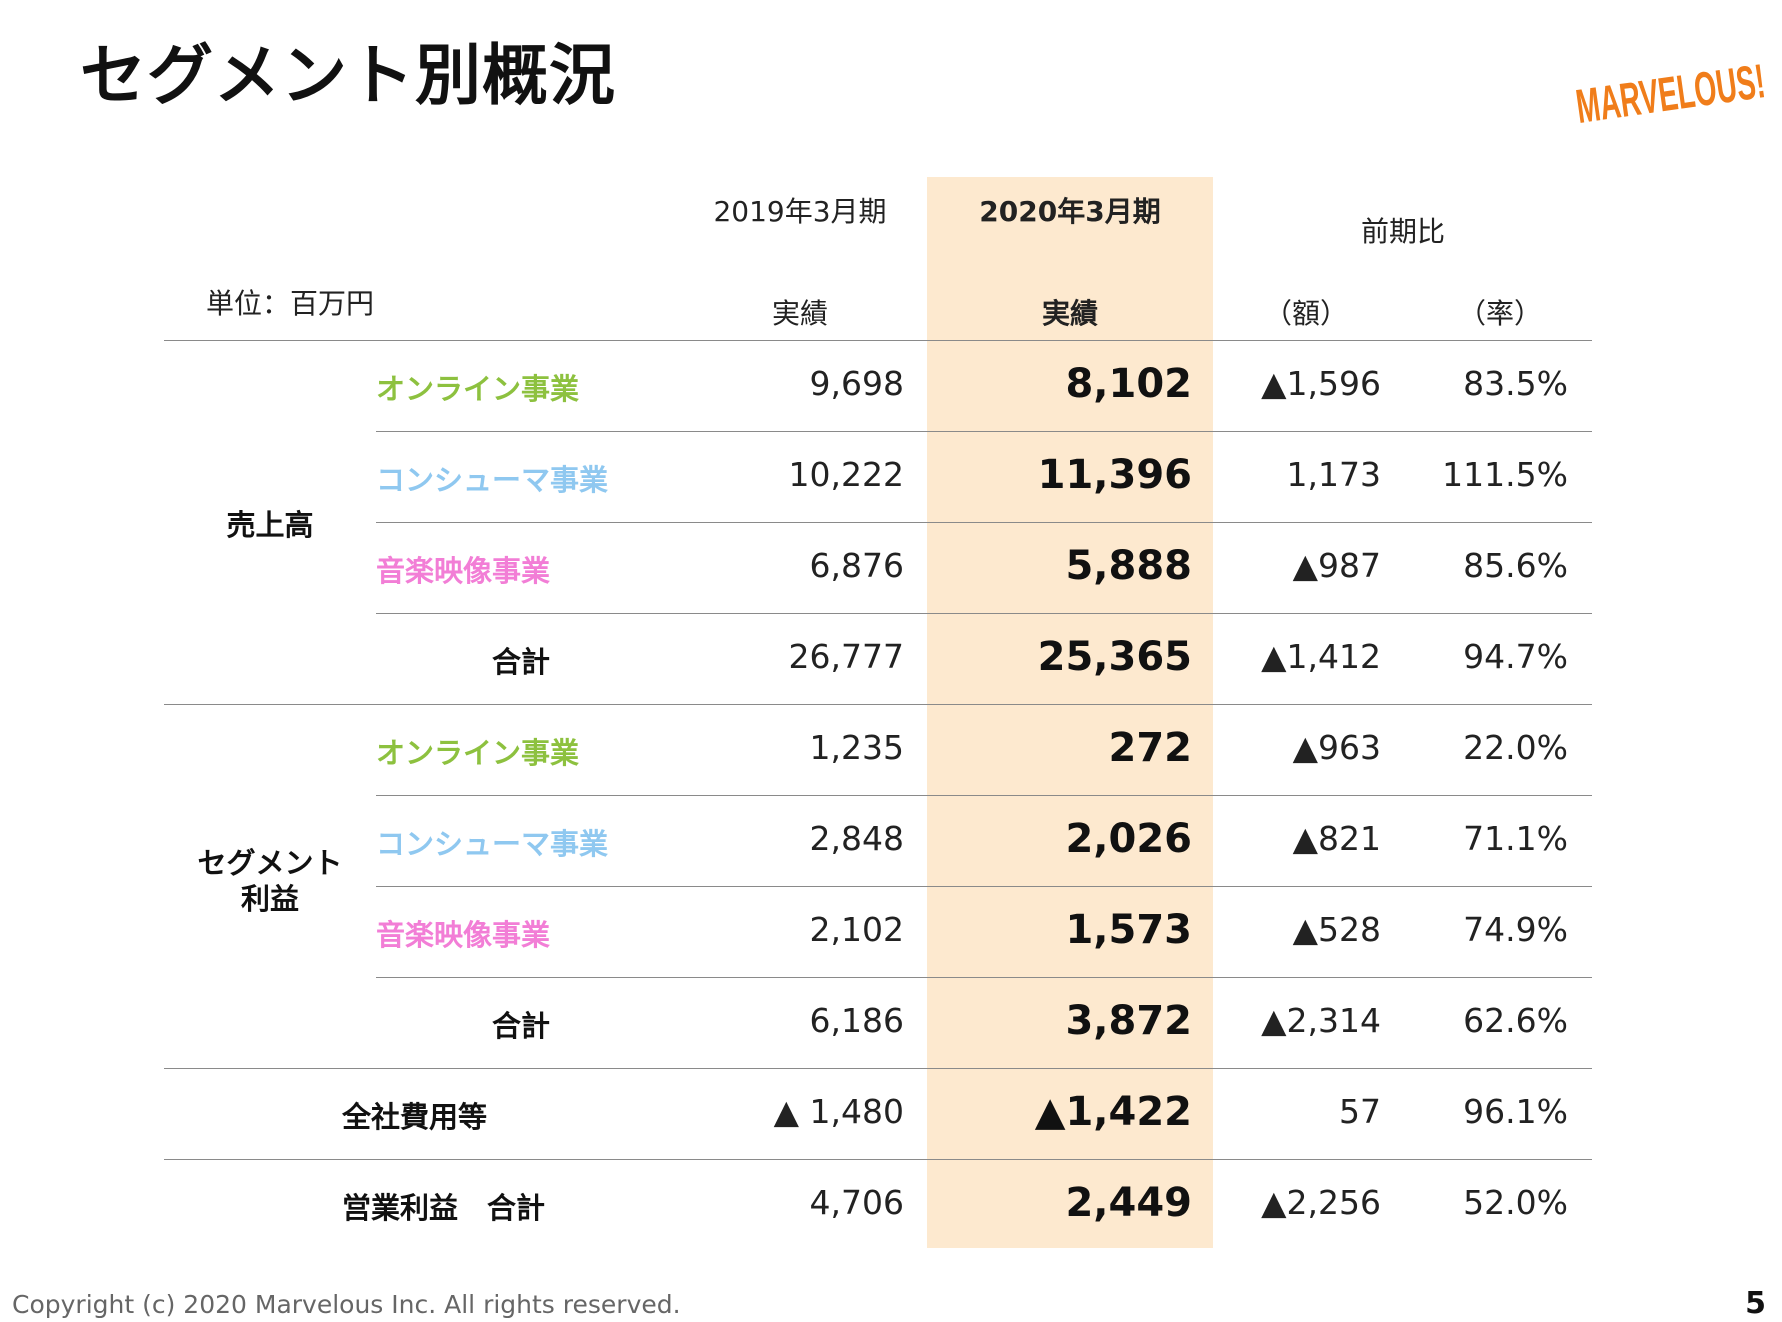 The height and width of the screenshot is (1322, 1782). What do you see at coordinates (799, 313) in the screenshot?
I see `prev-actual-header: 実績` at bounding box center [799, 313].